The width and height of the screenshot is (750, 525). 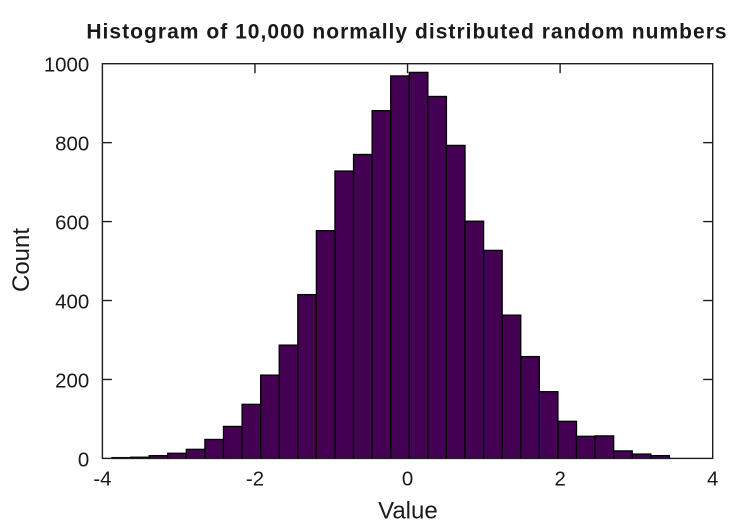 What do you see at coordinates (255, 480) in the screenshot?
I see `svg-text: -2` at bounding box center [255, 480].